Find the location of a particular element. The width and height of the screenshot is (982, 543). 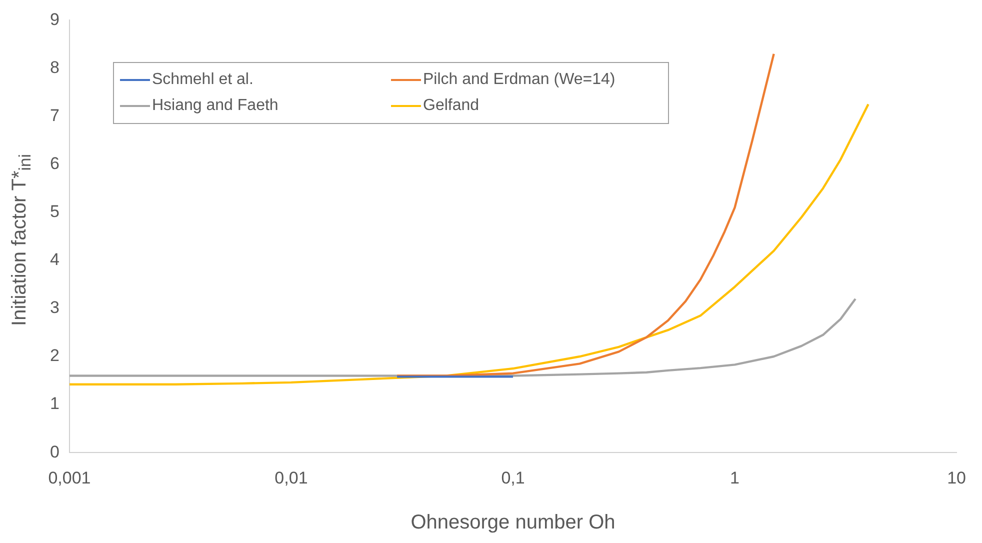

legend-label: Hsiang and Faeth is located at coordinates (215, 106).